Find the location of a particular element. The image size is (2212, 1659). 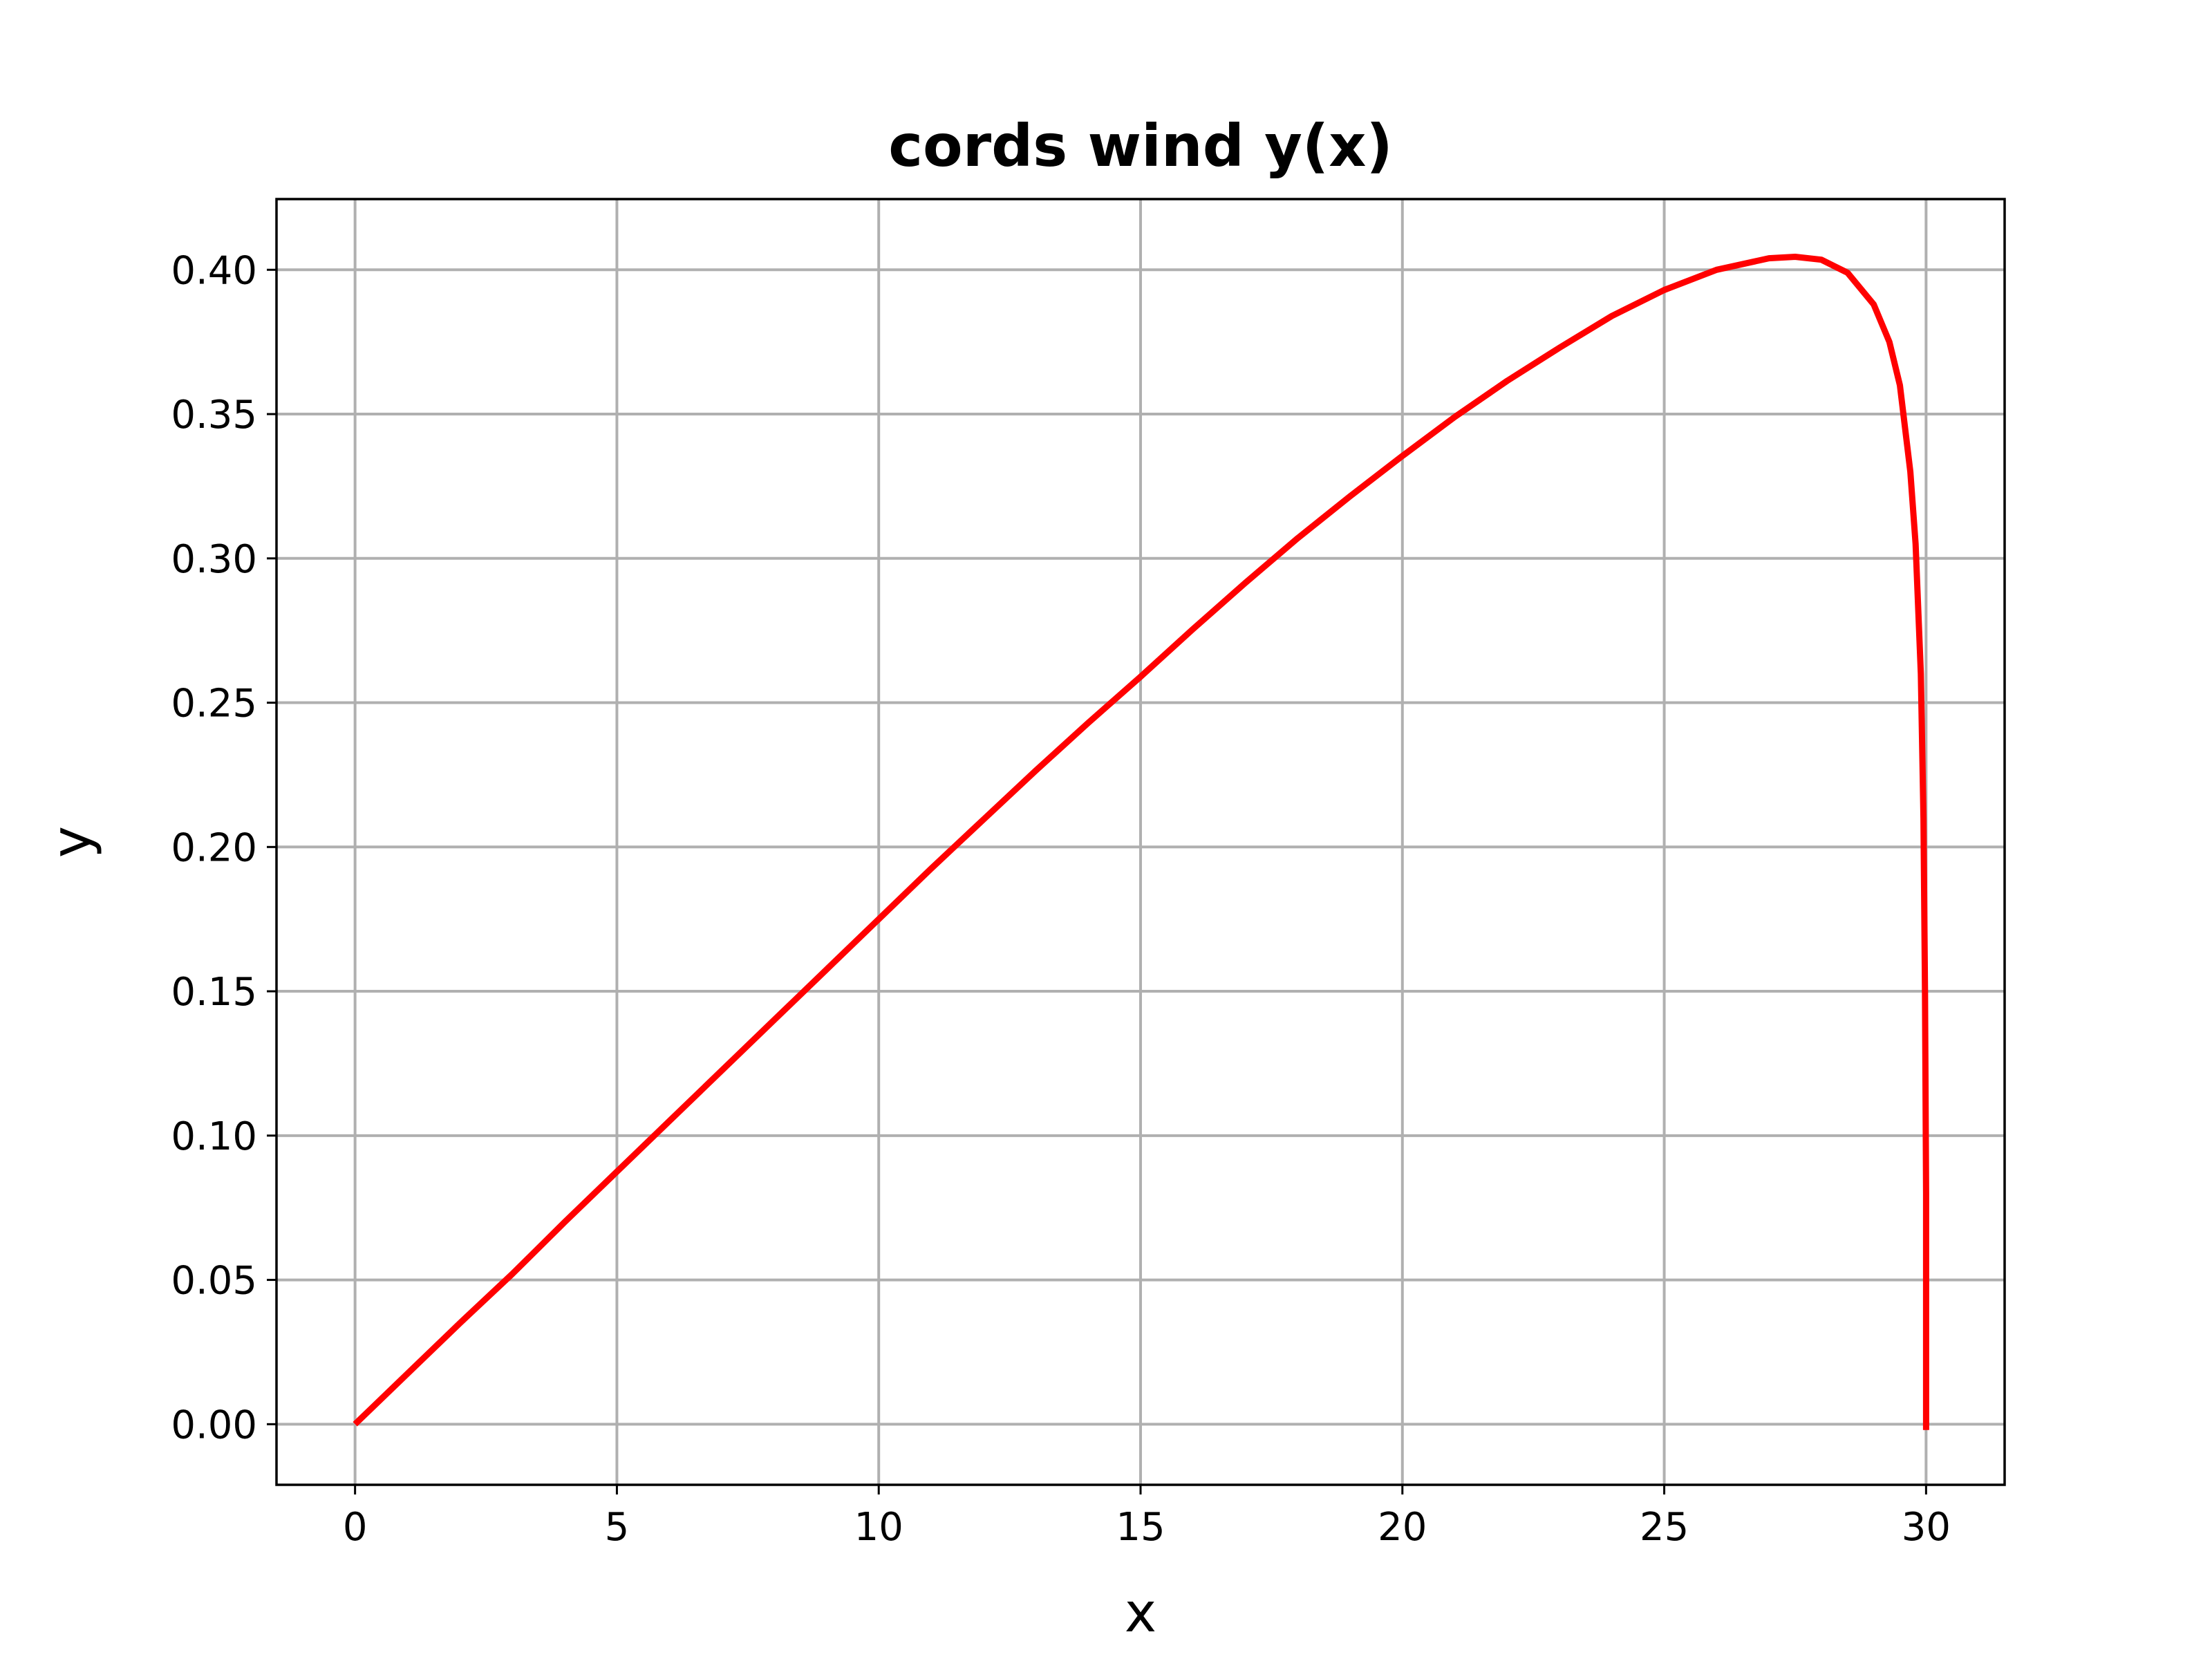

y-tick-label: 0.30 is located at coordinates (214, 559).